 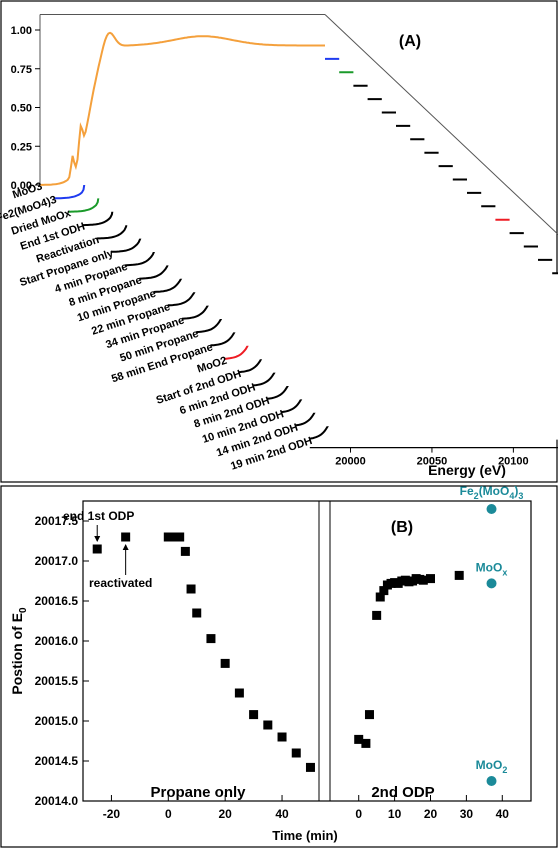 I want to click on reference-label: MoO2, so click(x=492, y=766).